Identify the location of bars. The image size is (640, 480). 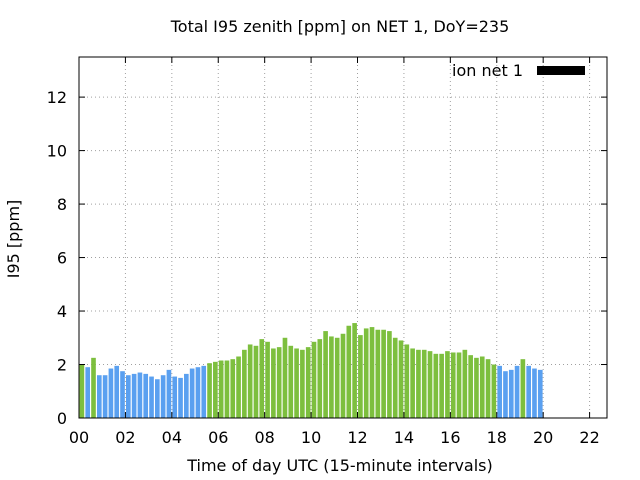
(311, 370).